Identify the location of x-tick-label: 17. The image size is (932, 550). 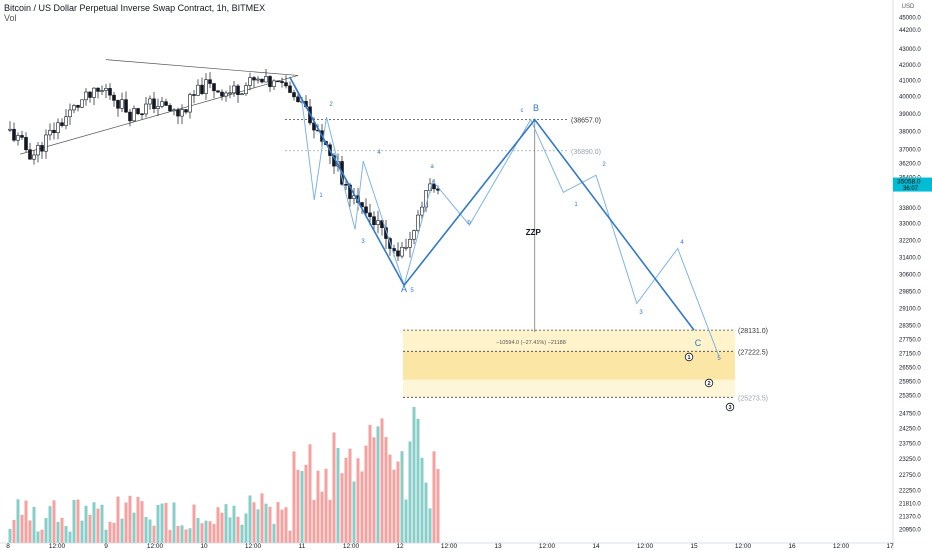
(890, 546).